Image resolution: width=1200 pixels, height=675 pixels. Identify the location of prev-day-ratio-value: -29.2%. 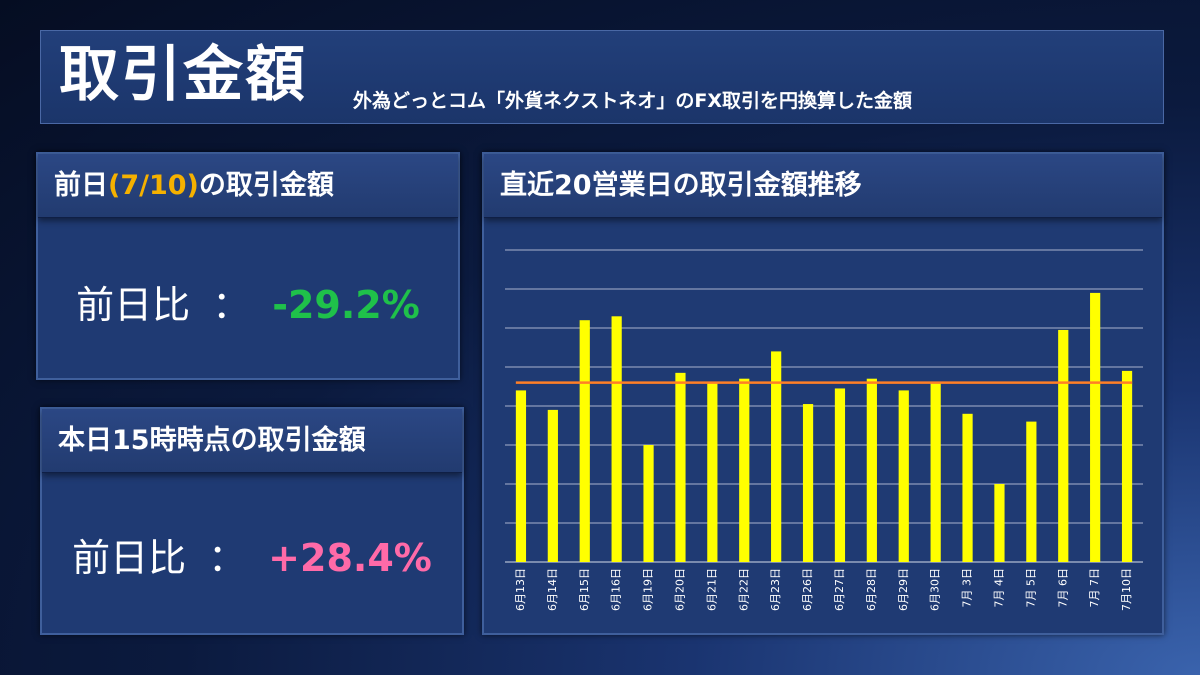
(346, 305).